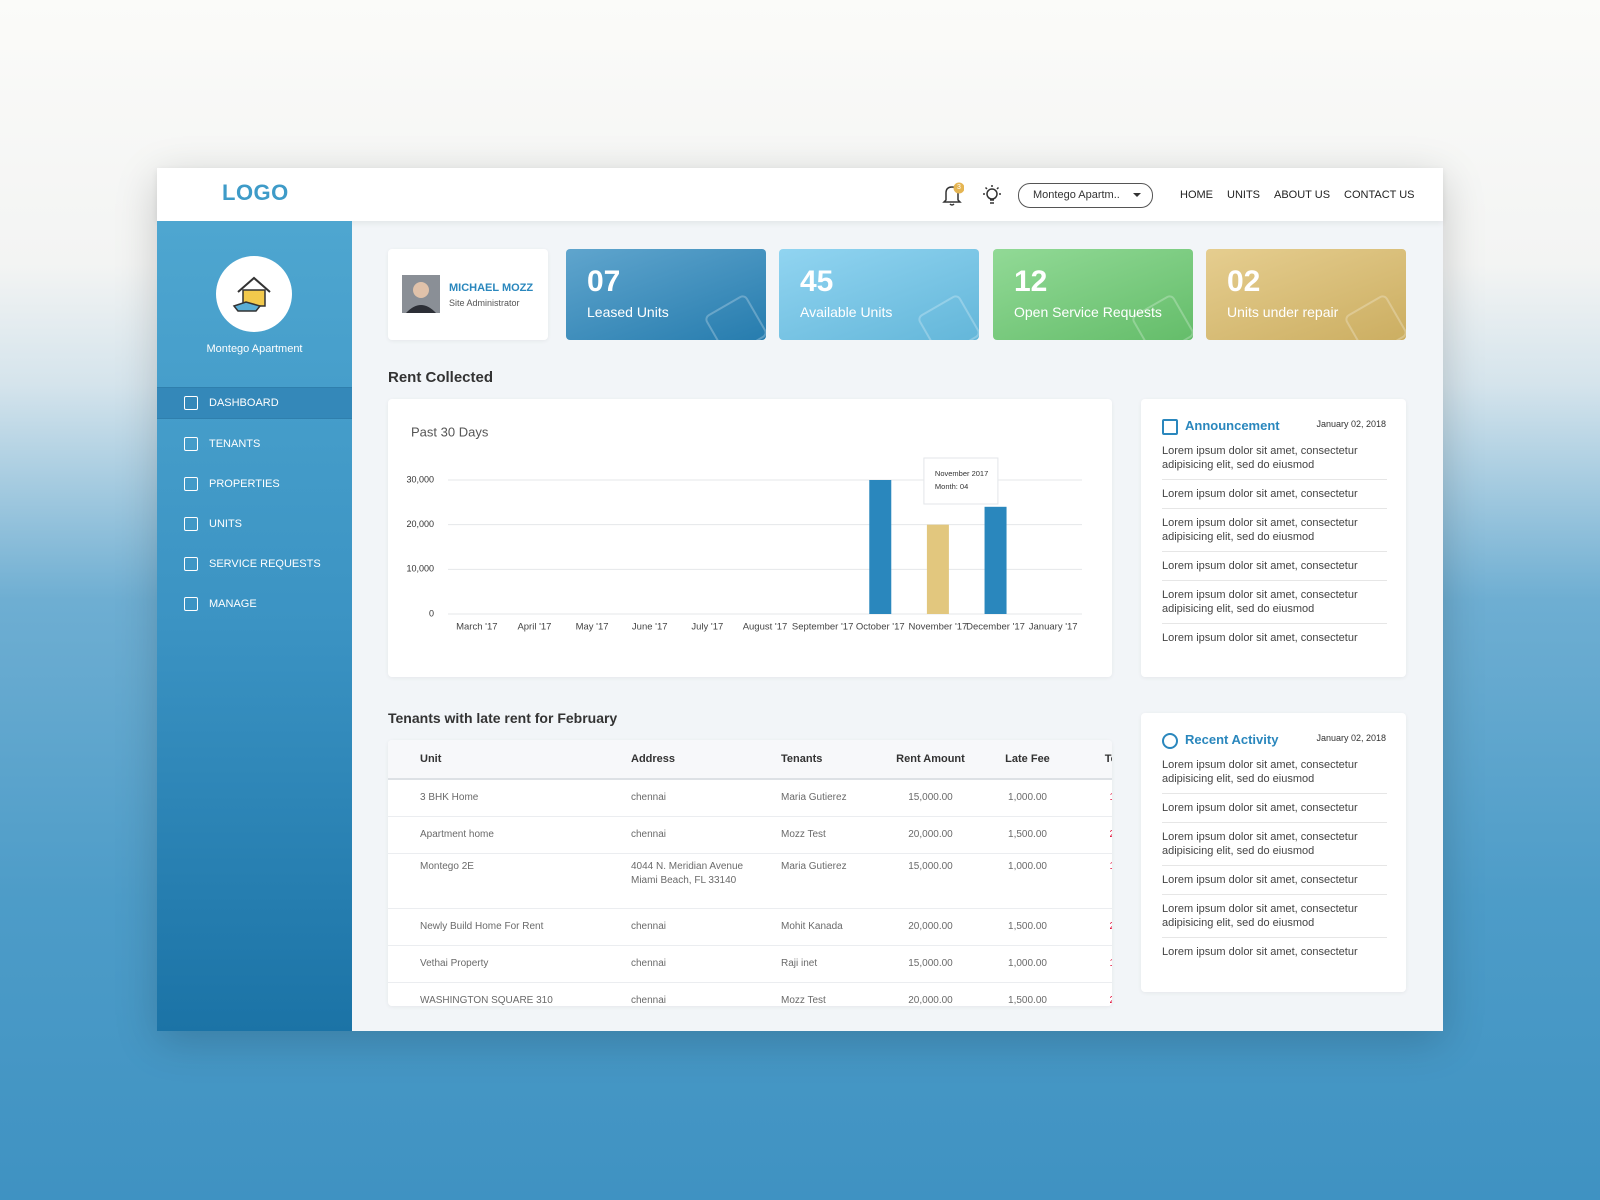  What do you see at coordinates (817, 281) in the screenshot?
I see `stat-value: 45` at bounding box center [817, 281].